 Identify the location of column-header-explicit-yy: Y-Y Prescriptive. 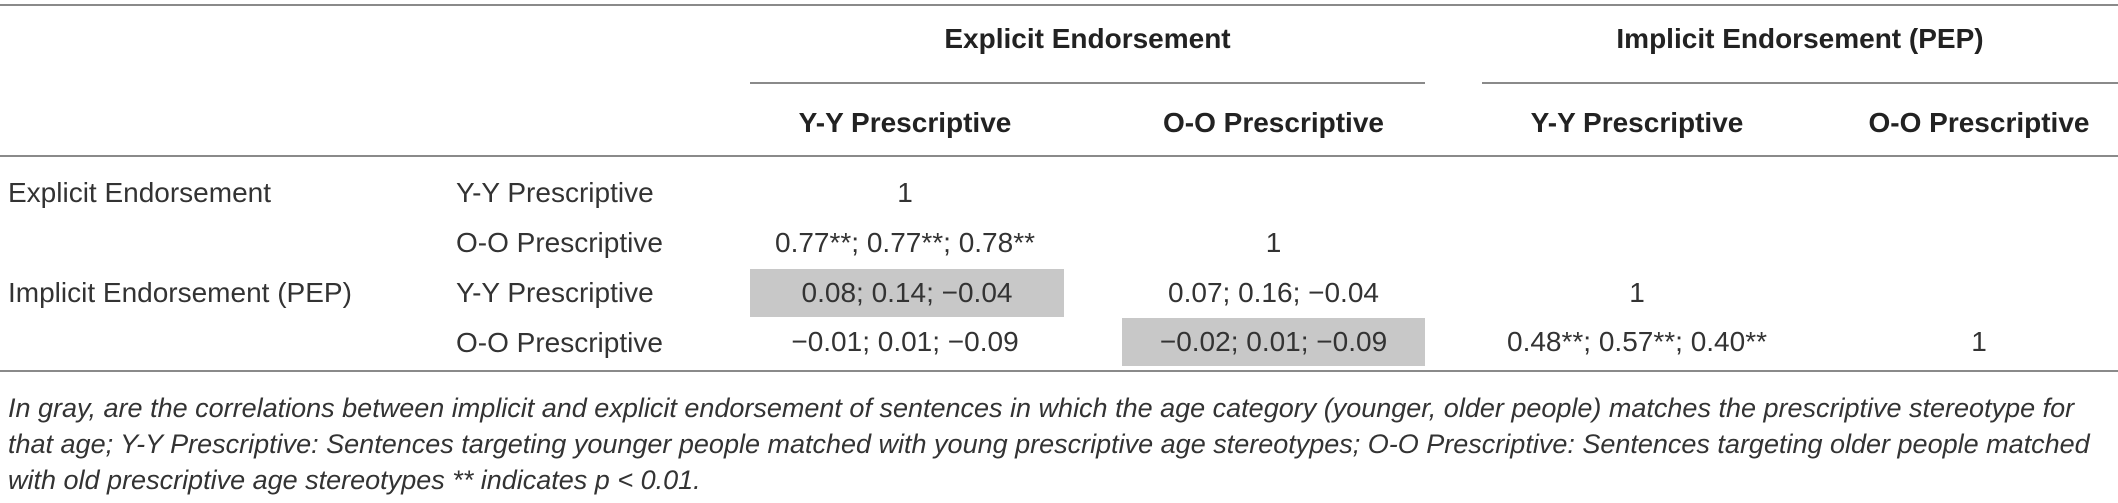
(905, 122).